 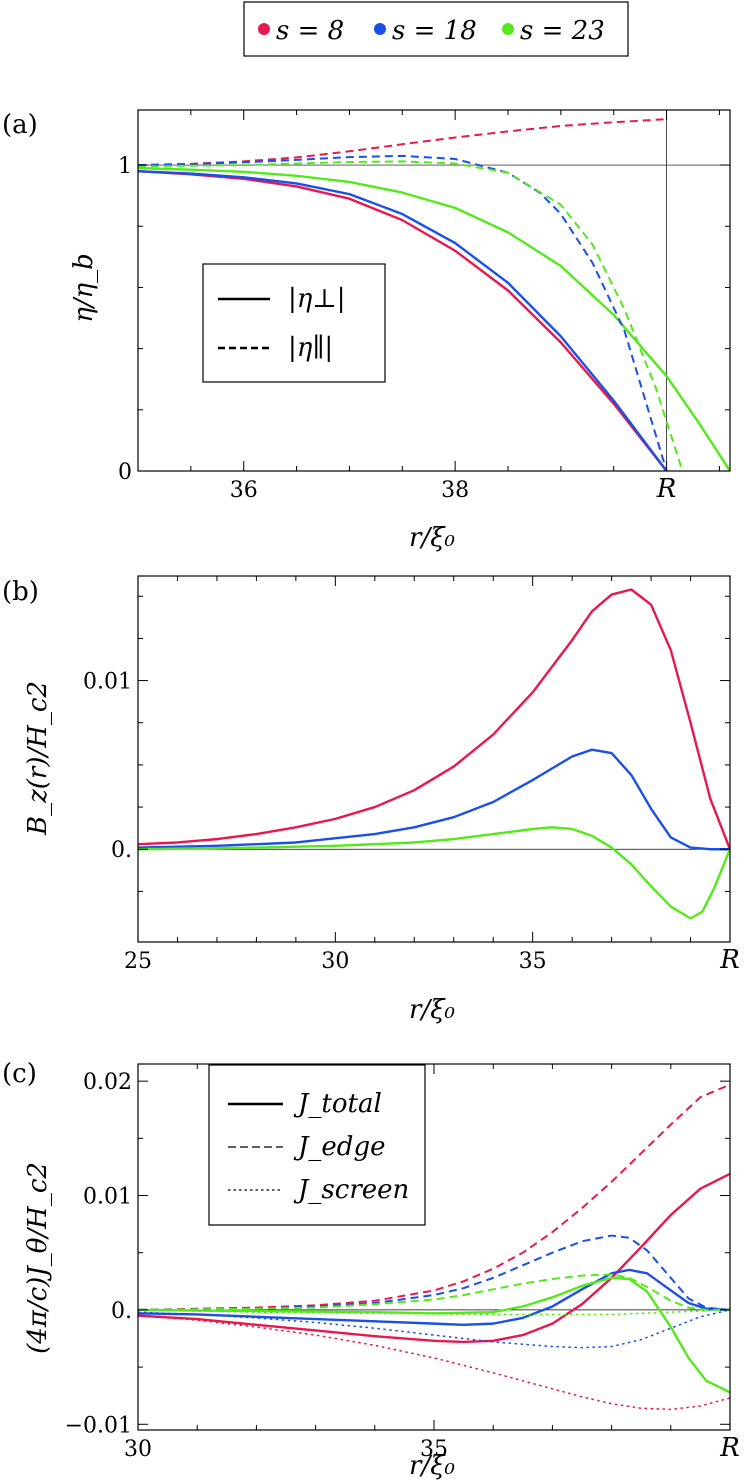 I want to click on panel-c-y-tick-label: 0.02, so click(x=107, y=1082).